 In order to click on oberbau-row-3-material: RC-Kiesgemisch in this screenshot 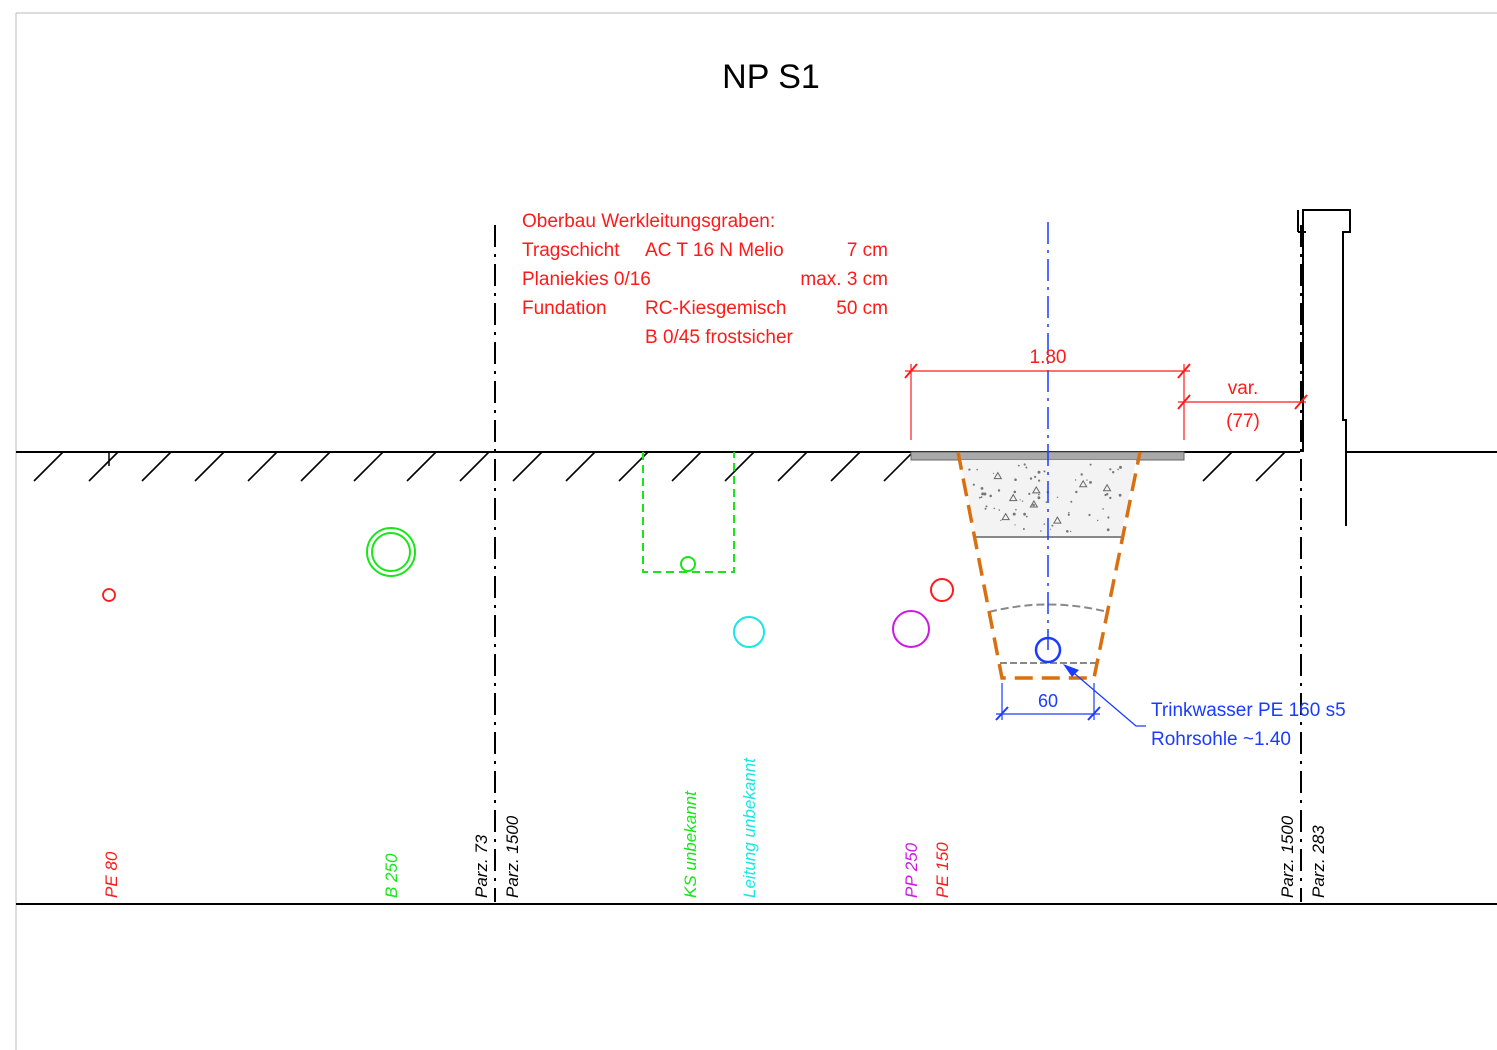, I will do `click(715, 308)`.